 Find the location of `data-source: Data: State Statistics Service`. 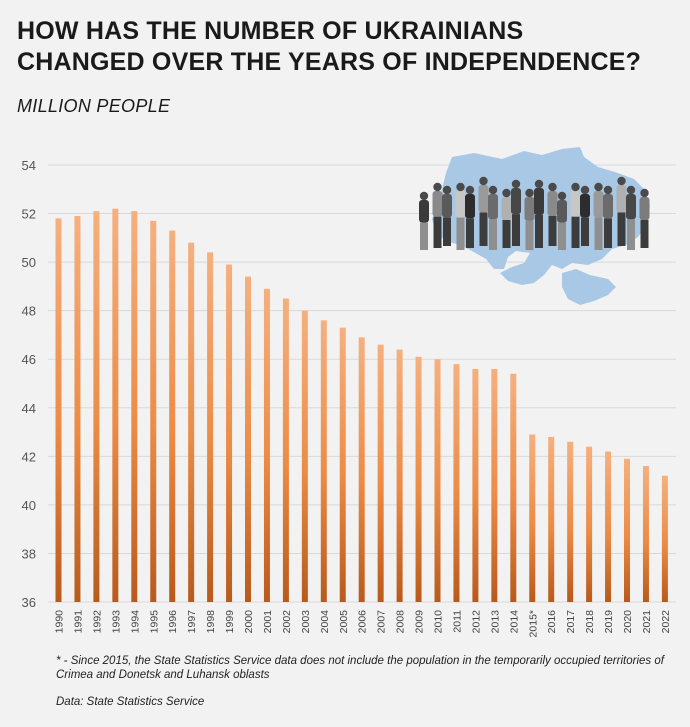

data-source: Data: State Statistics Service is located at coordinates (130, 702).